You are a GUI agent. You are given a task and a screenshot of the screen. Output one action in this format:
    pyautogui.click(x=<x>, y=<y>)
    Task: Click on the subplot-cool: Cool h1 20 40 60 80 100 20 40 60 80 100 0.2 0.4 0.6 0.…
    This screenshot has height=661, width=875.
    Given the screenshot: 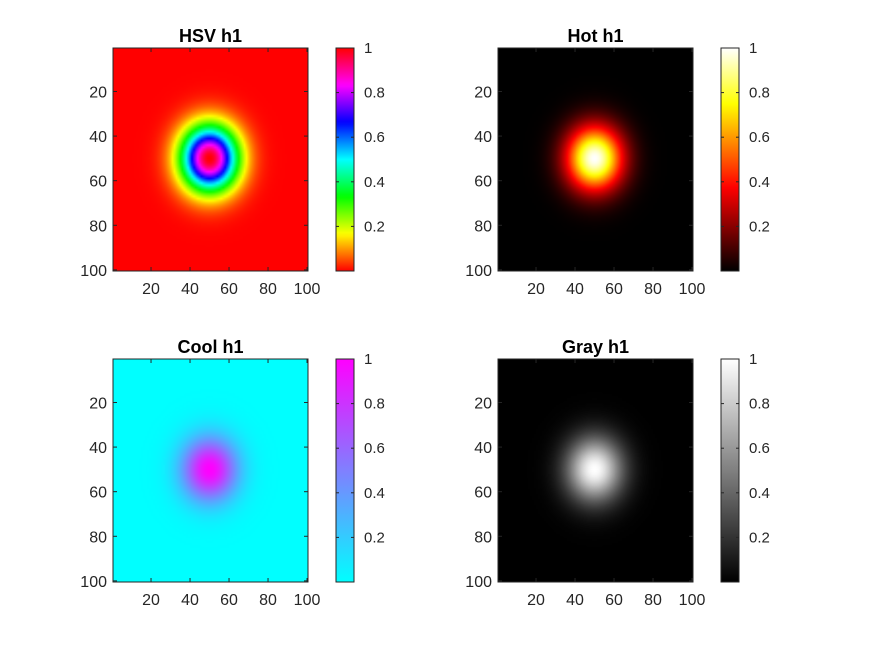 What is the action you would take?
    pyautogui.click(x=232, y=473)
    